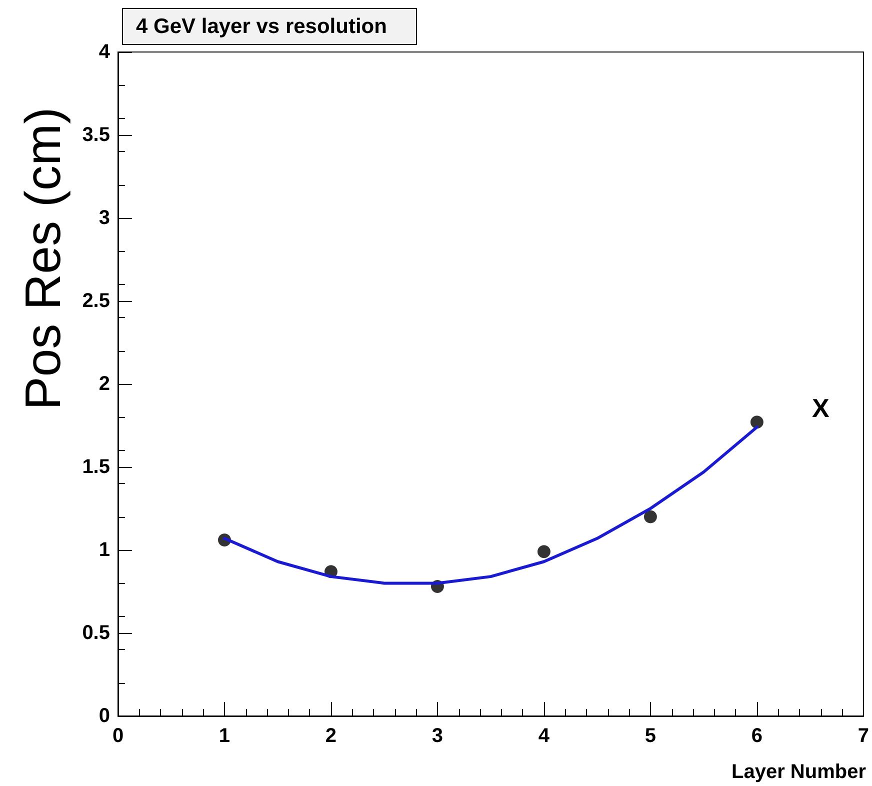  I want to click on x-tick-label: 6, so click(757, 736).